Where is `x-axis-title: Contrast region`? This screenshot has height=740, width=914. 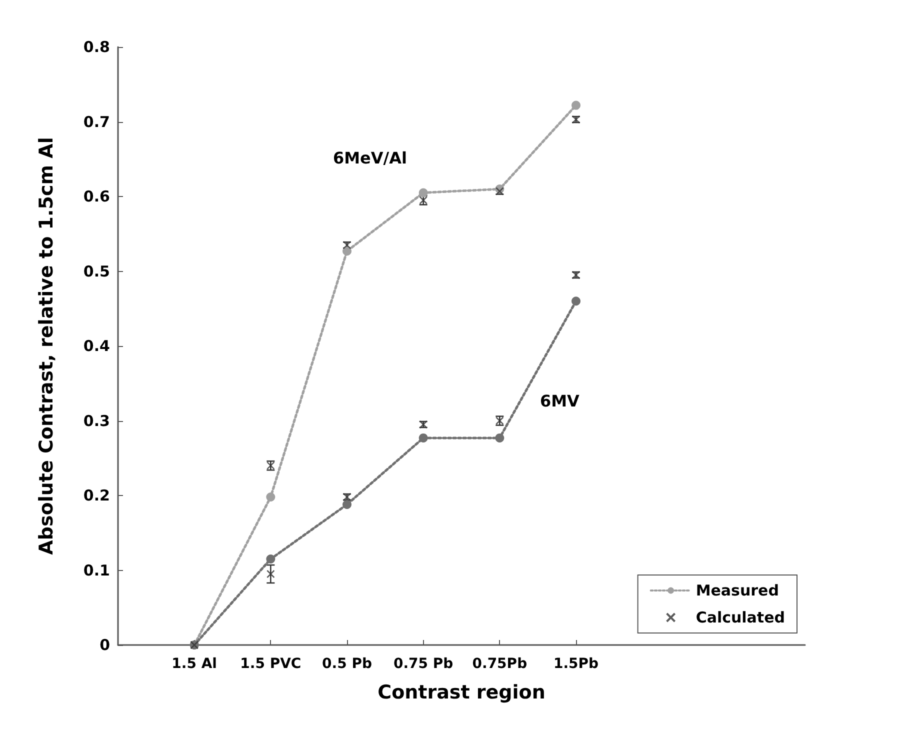 x-axis-title: Contrast region is located at coordinates (462, 693).